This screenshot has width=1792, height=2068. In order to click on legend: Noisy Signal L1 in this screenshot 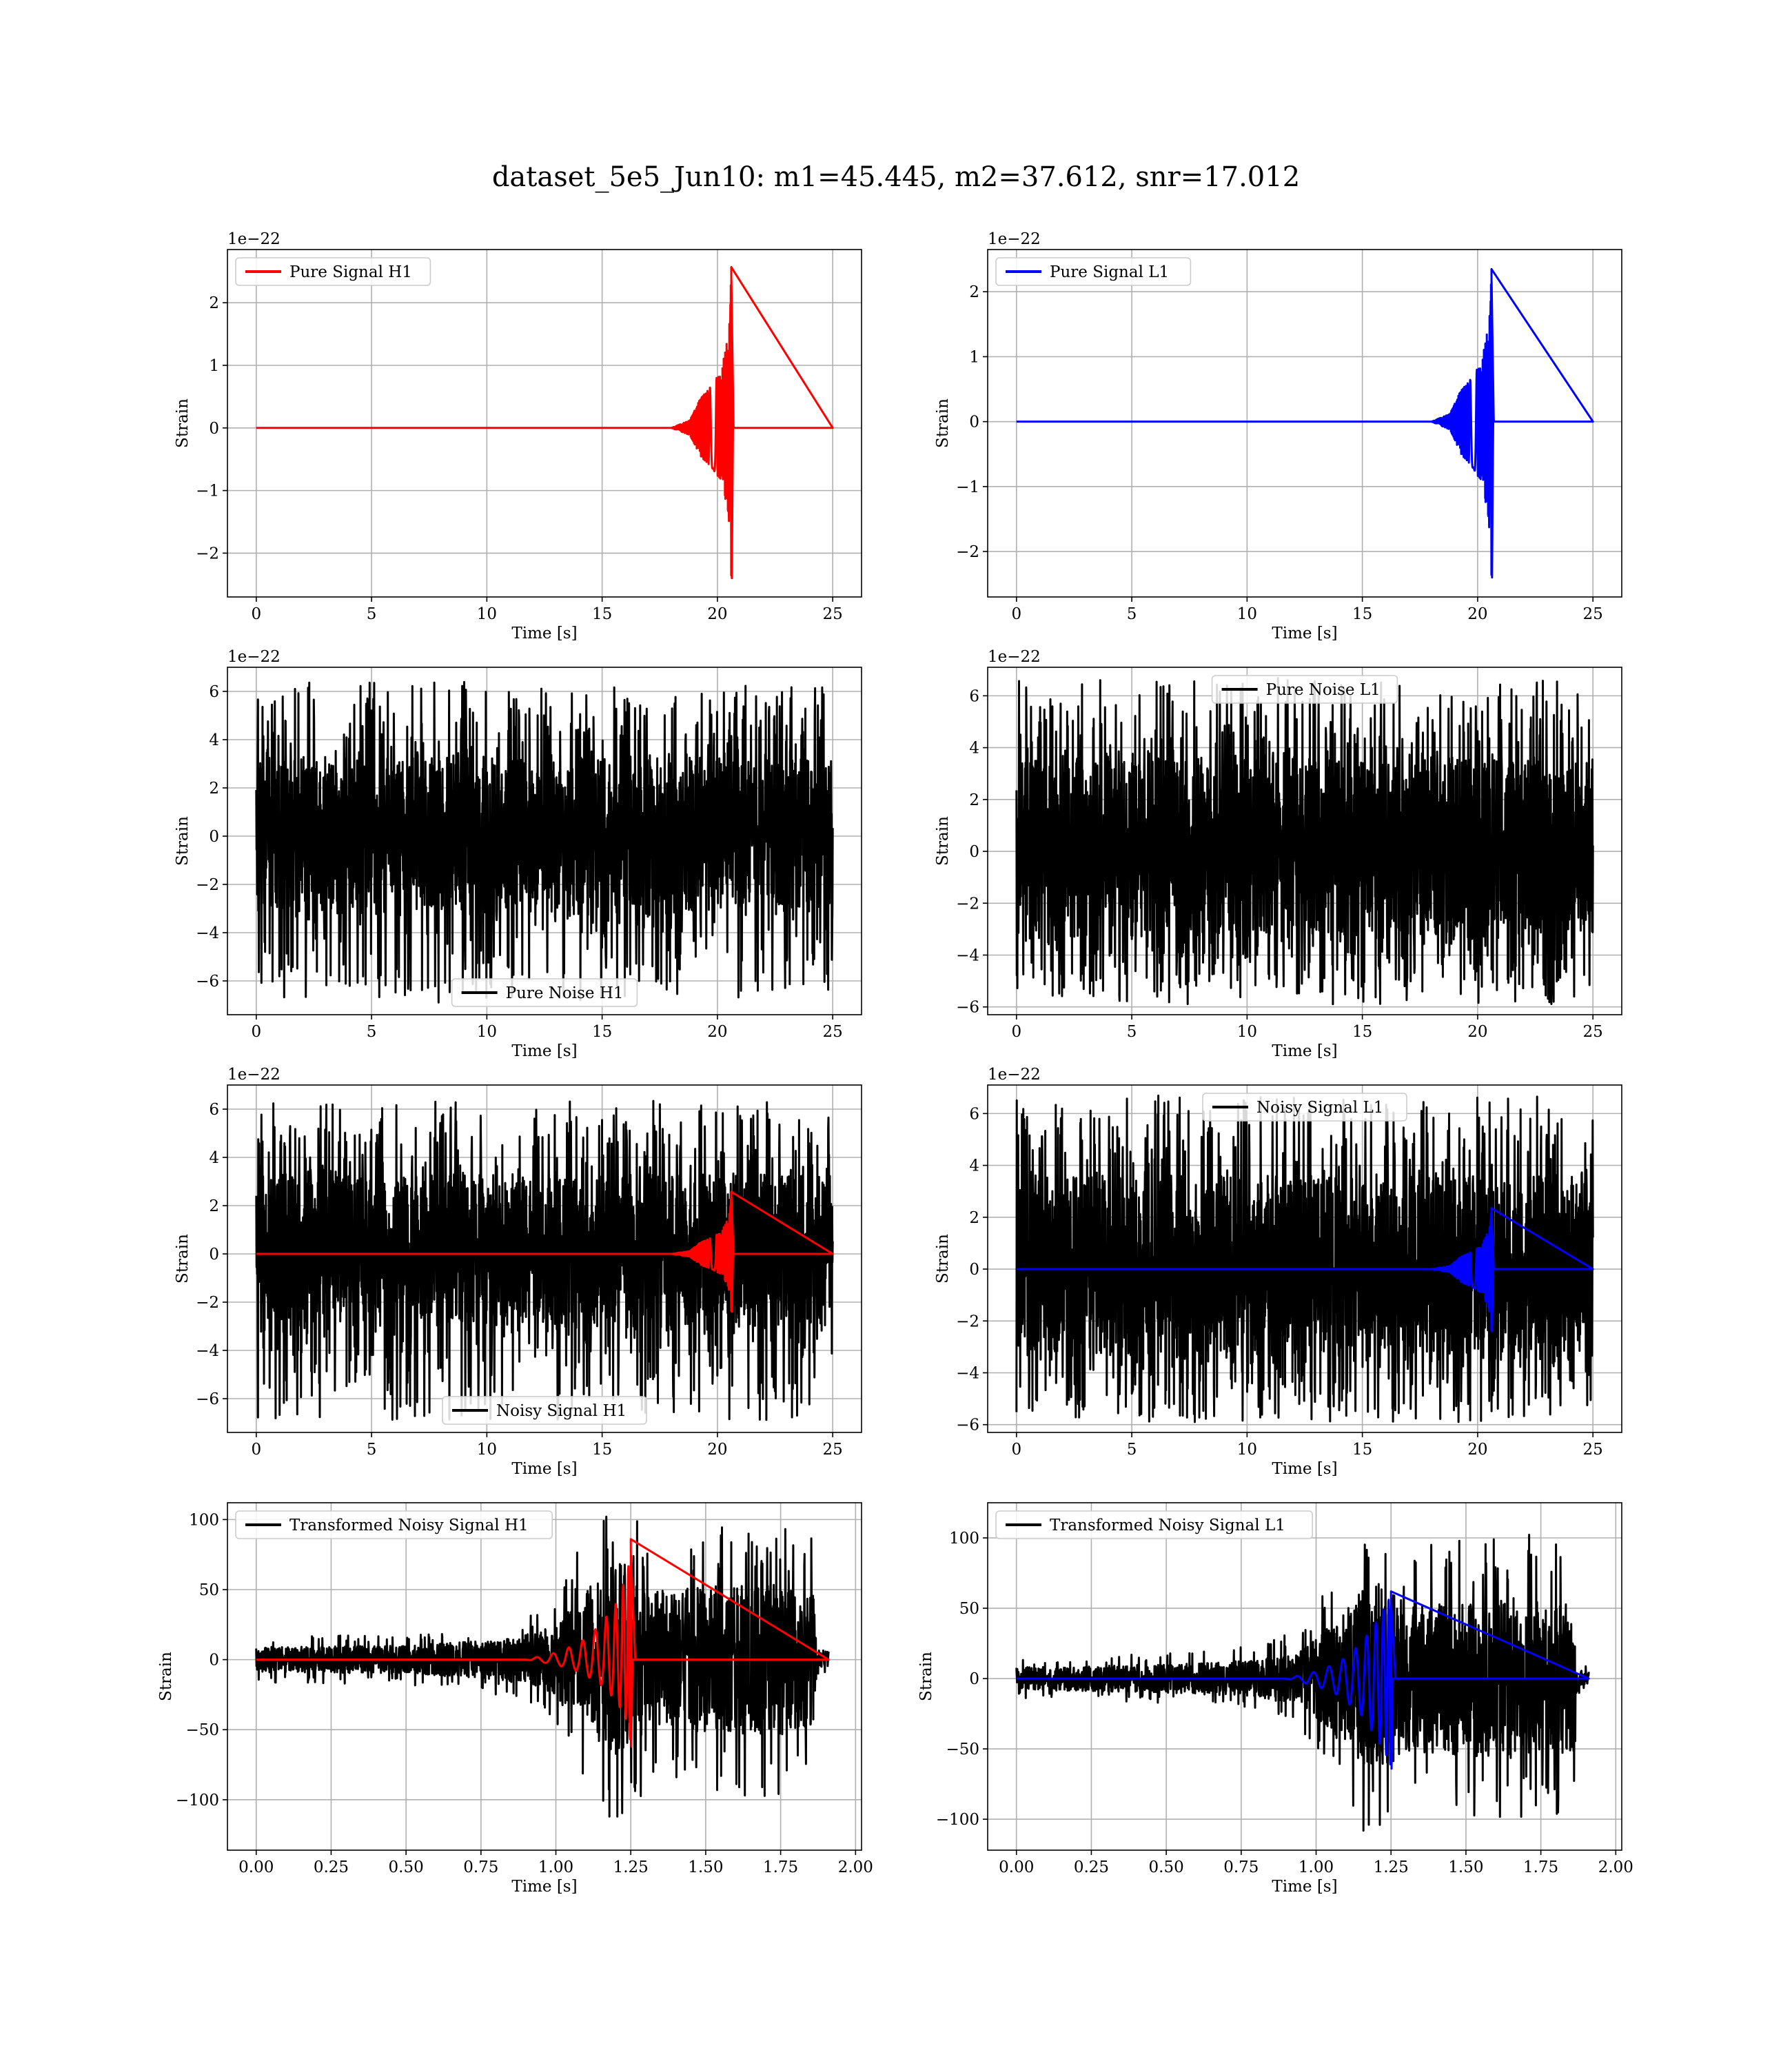, I will do `click(1304, 1107)`.